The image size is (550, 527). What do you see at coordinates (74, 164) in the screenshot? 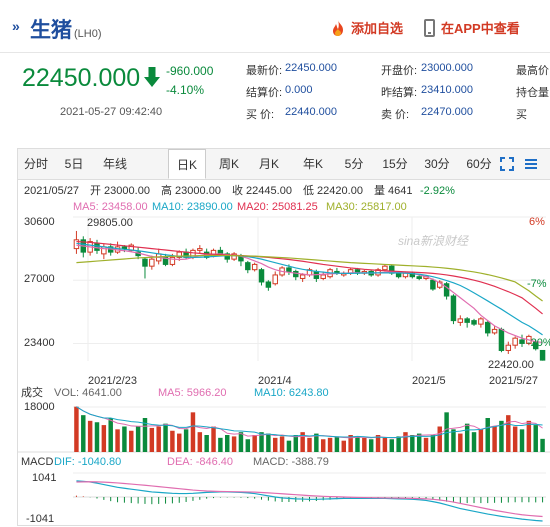
I see `tab-5day: 5日` at bounding box center [74, 164].